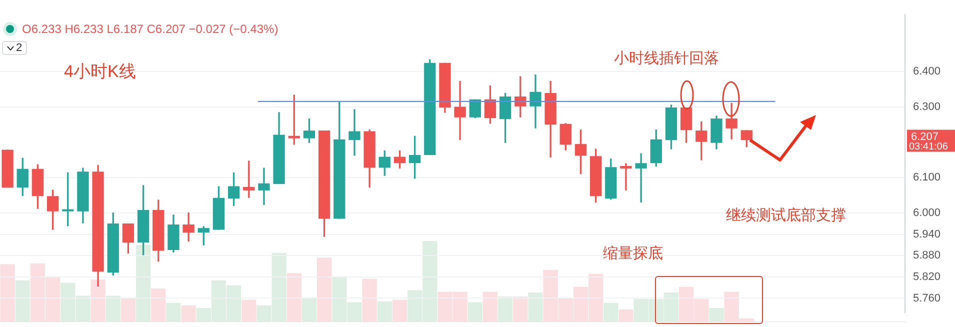 The image size is (955, 327). I want to click on y-tick-label: 6.000, so click(927, 213).